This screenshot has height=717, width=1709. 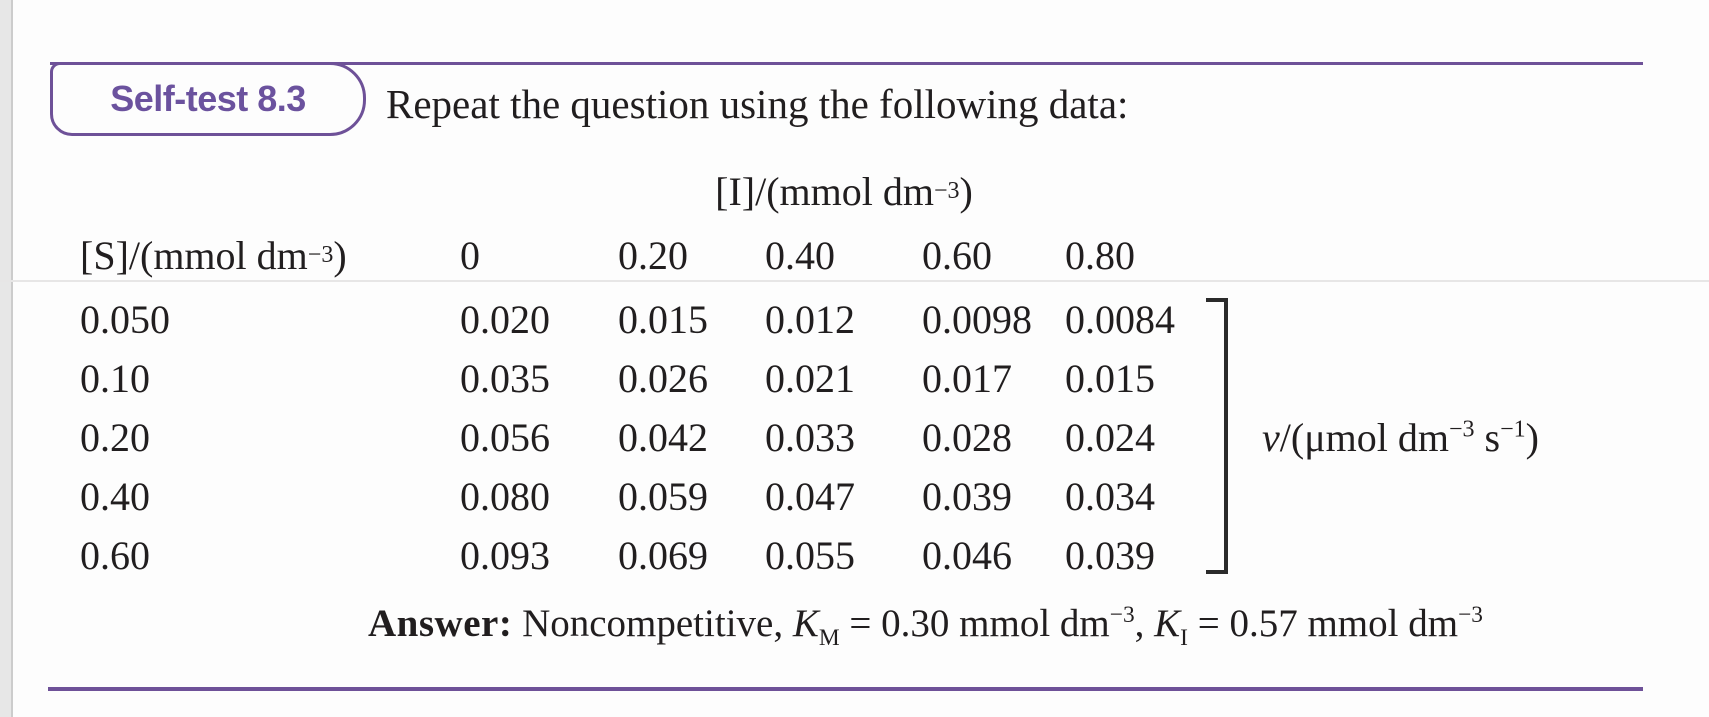 I want to click on rate-unit-mid: /(μmol dm, so click(x=1364, y=437).